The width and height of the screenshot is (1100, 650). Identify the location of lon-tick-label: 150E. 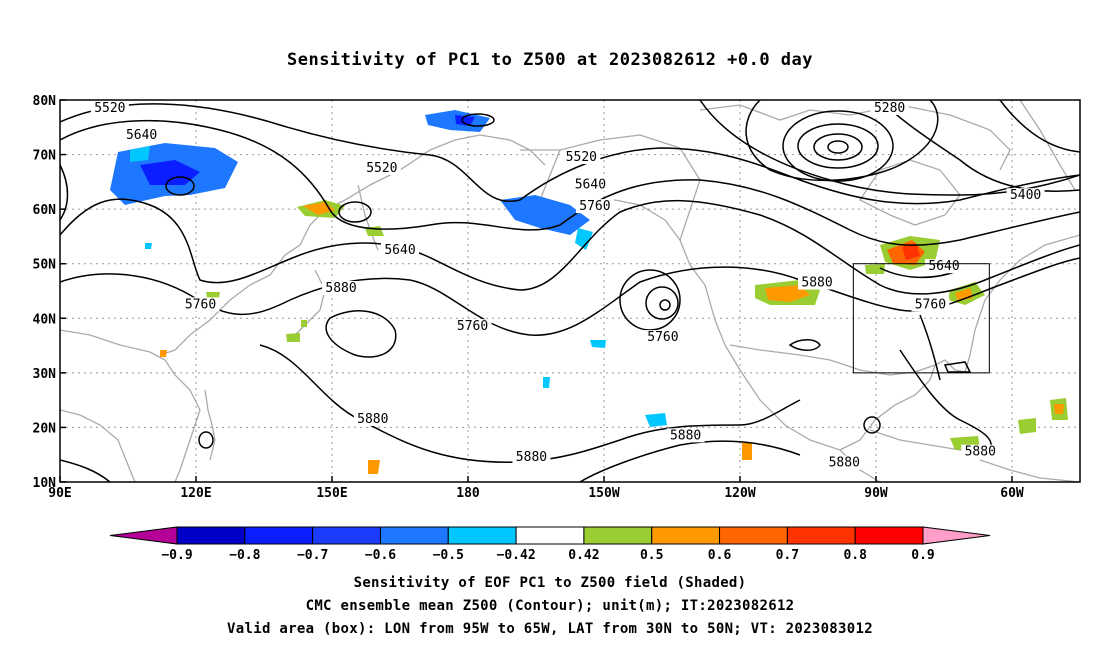
(331, 493).